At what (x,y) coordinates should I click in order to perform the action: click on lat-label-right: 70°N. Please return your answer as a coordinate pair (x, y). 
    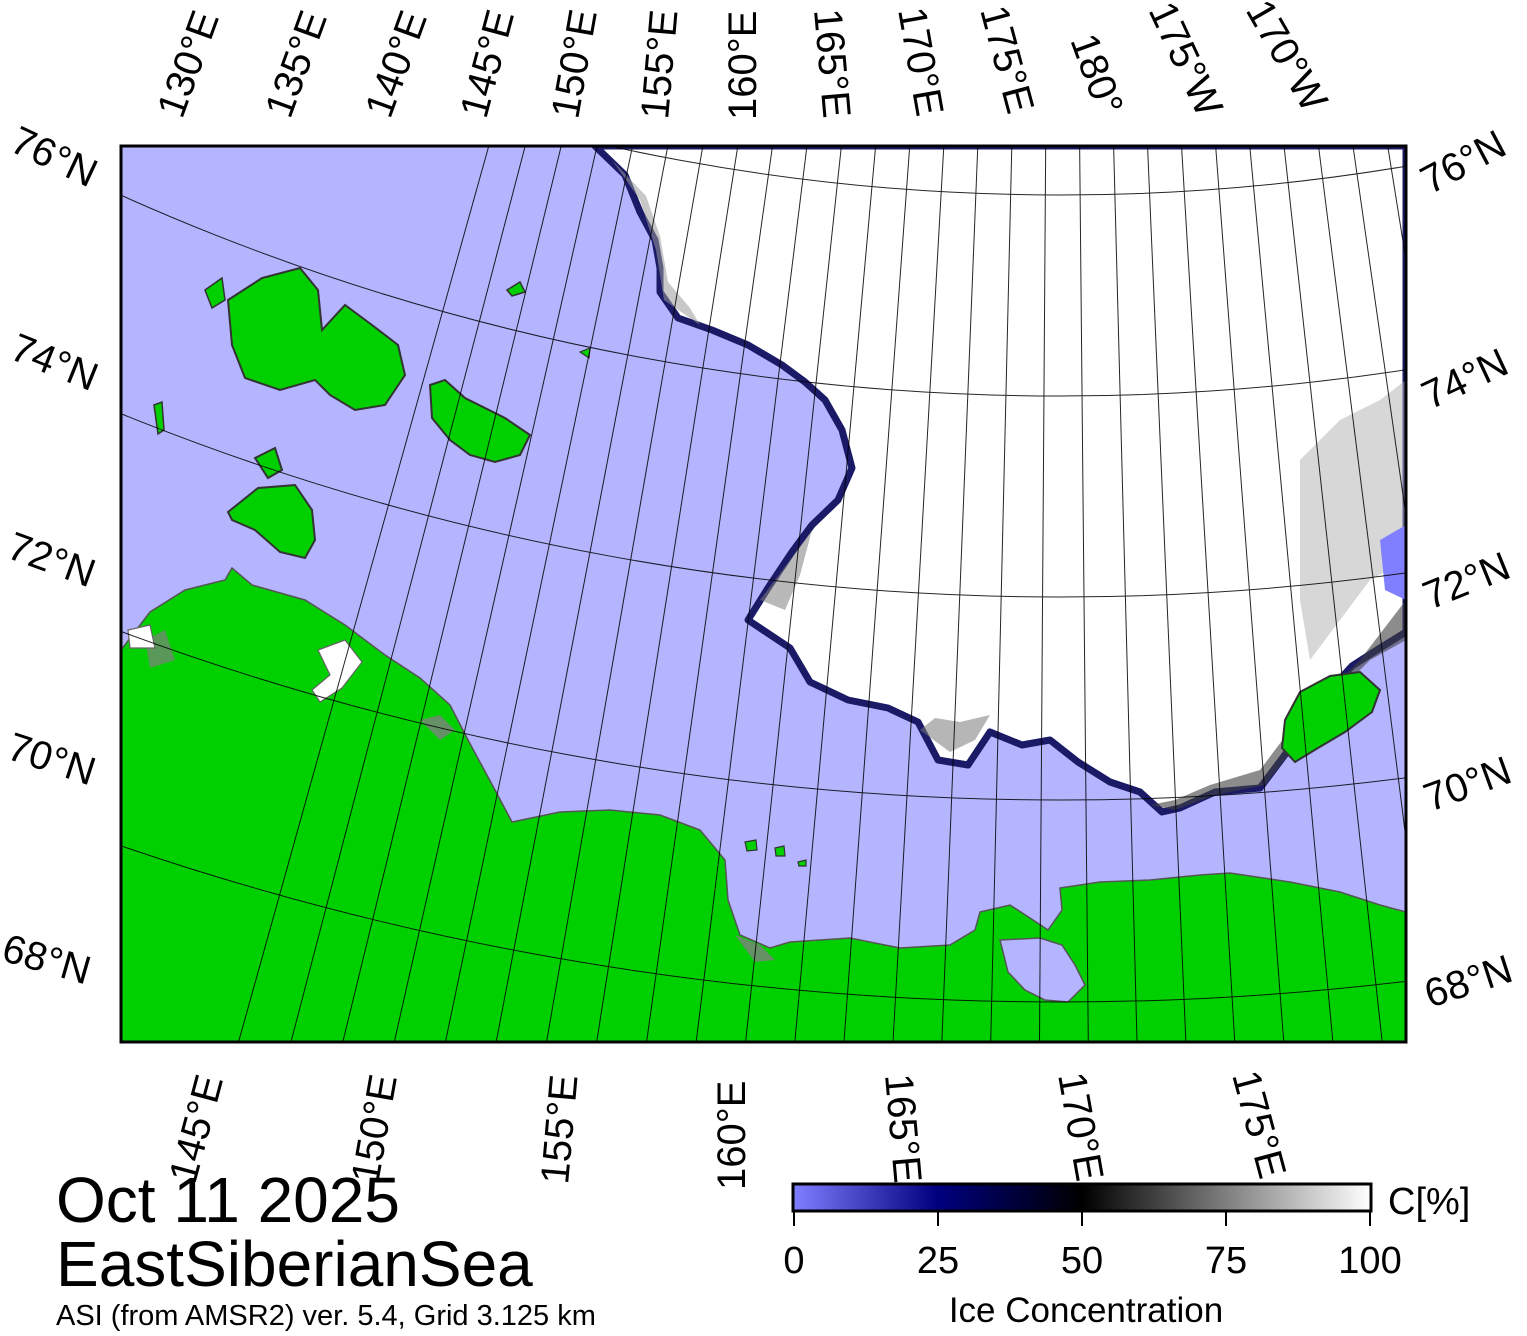
    Looking at the image, I should click on (1467, 785).